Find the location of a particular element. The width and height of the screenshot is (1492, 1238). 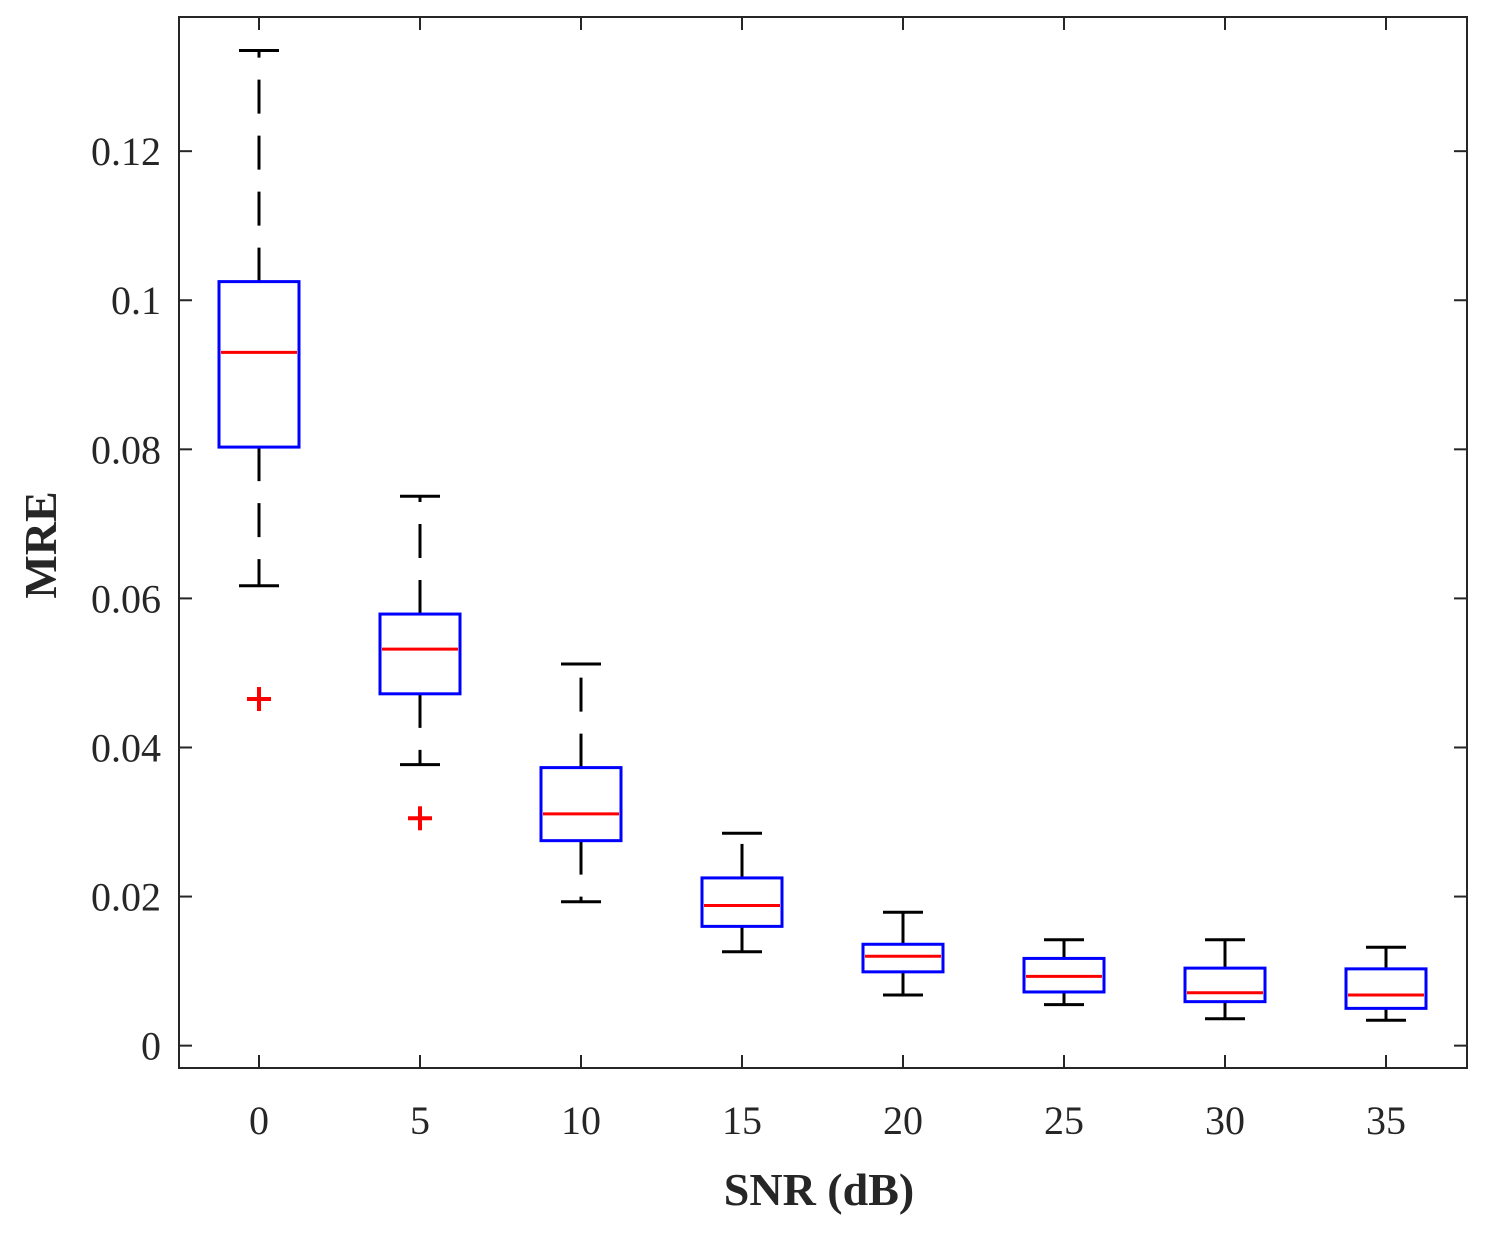

x-axis-label: SNR (dB) is located at coordinates (819, 1189).